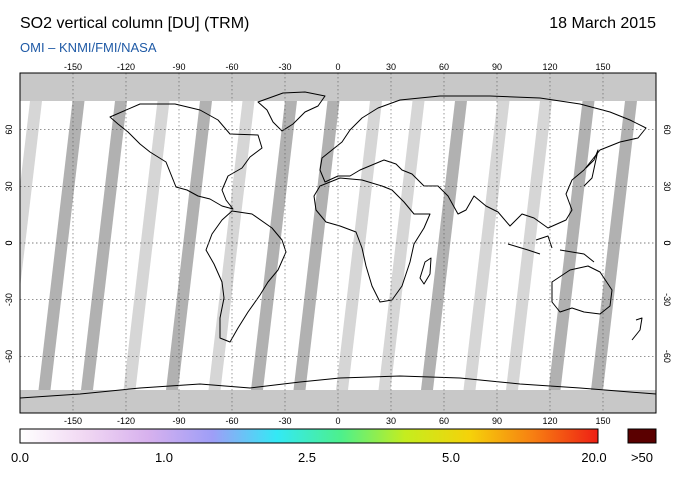  Describe the element at coordinates (284, 67) in the screenshot. I see `lon-tick-label-top: -30` at that location.